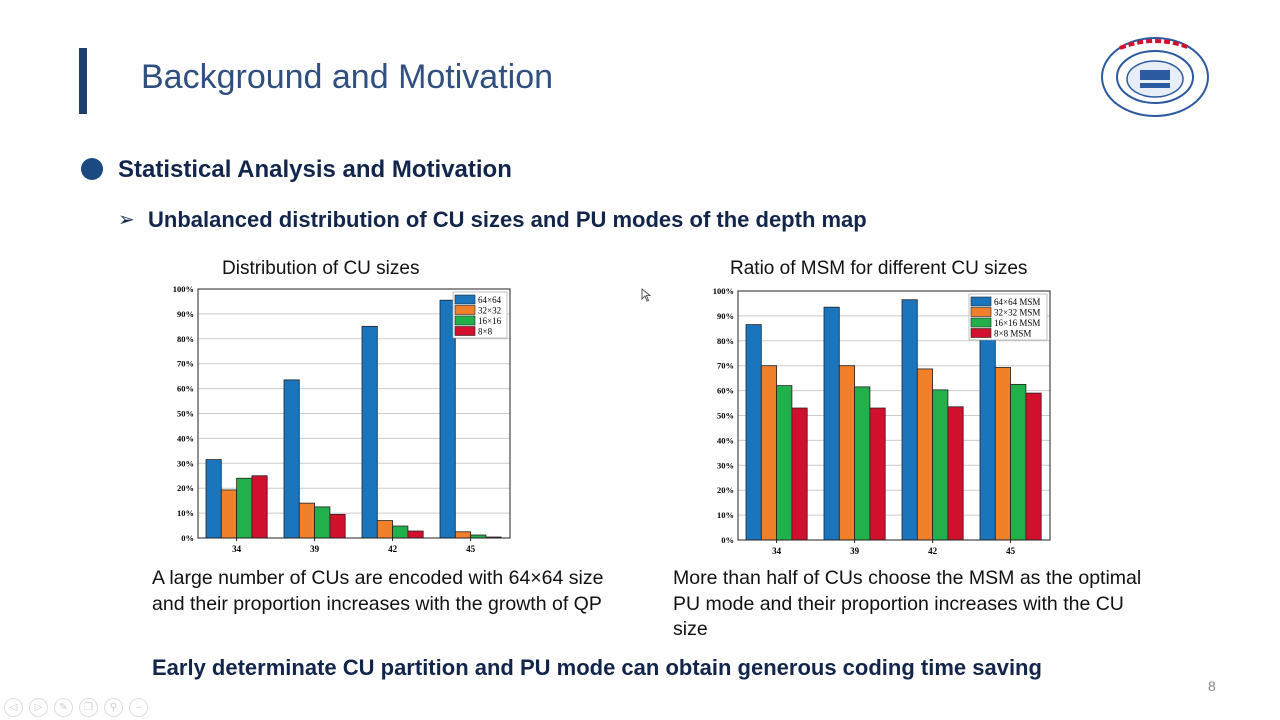 This screenshot has width=1280, height=720. What do you see at coordinates (321, 268) in the screenshot?
I see `chart-title-left: Distribution of CU sizes` at bounding box center [321, 268].